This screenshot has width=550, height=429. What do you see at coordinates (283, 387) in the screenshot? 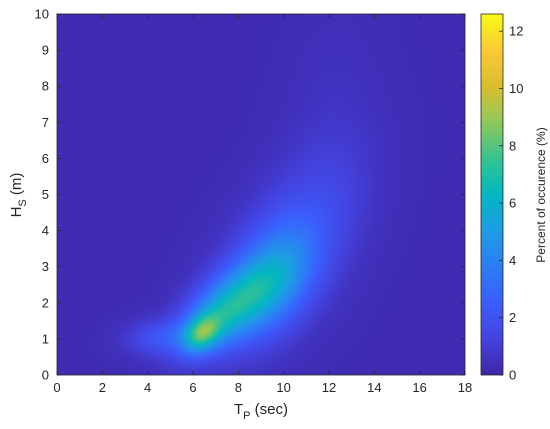
I see `x-tick-label: 10` at bounding box center [283, 387].